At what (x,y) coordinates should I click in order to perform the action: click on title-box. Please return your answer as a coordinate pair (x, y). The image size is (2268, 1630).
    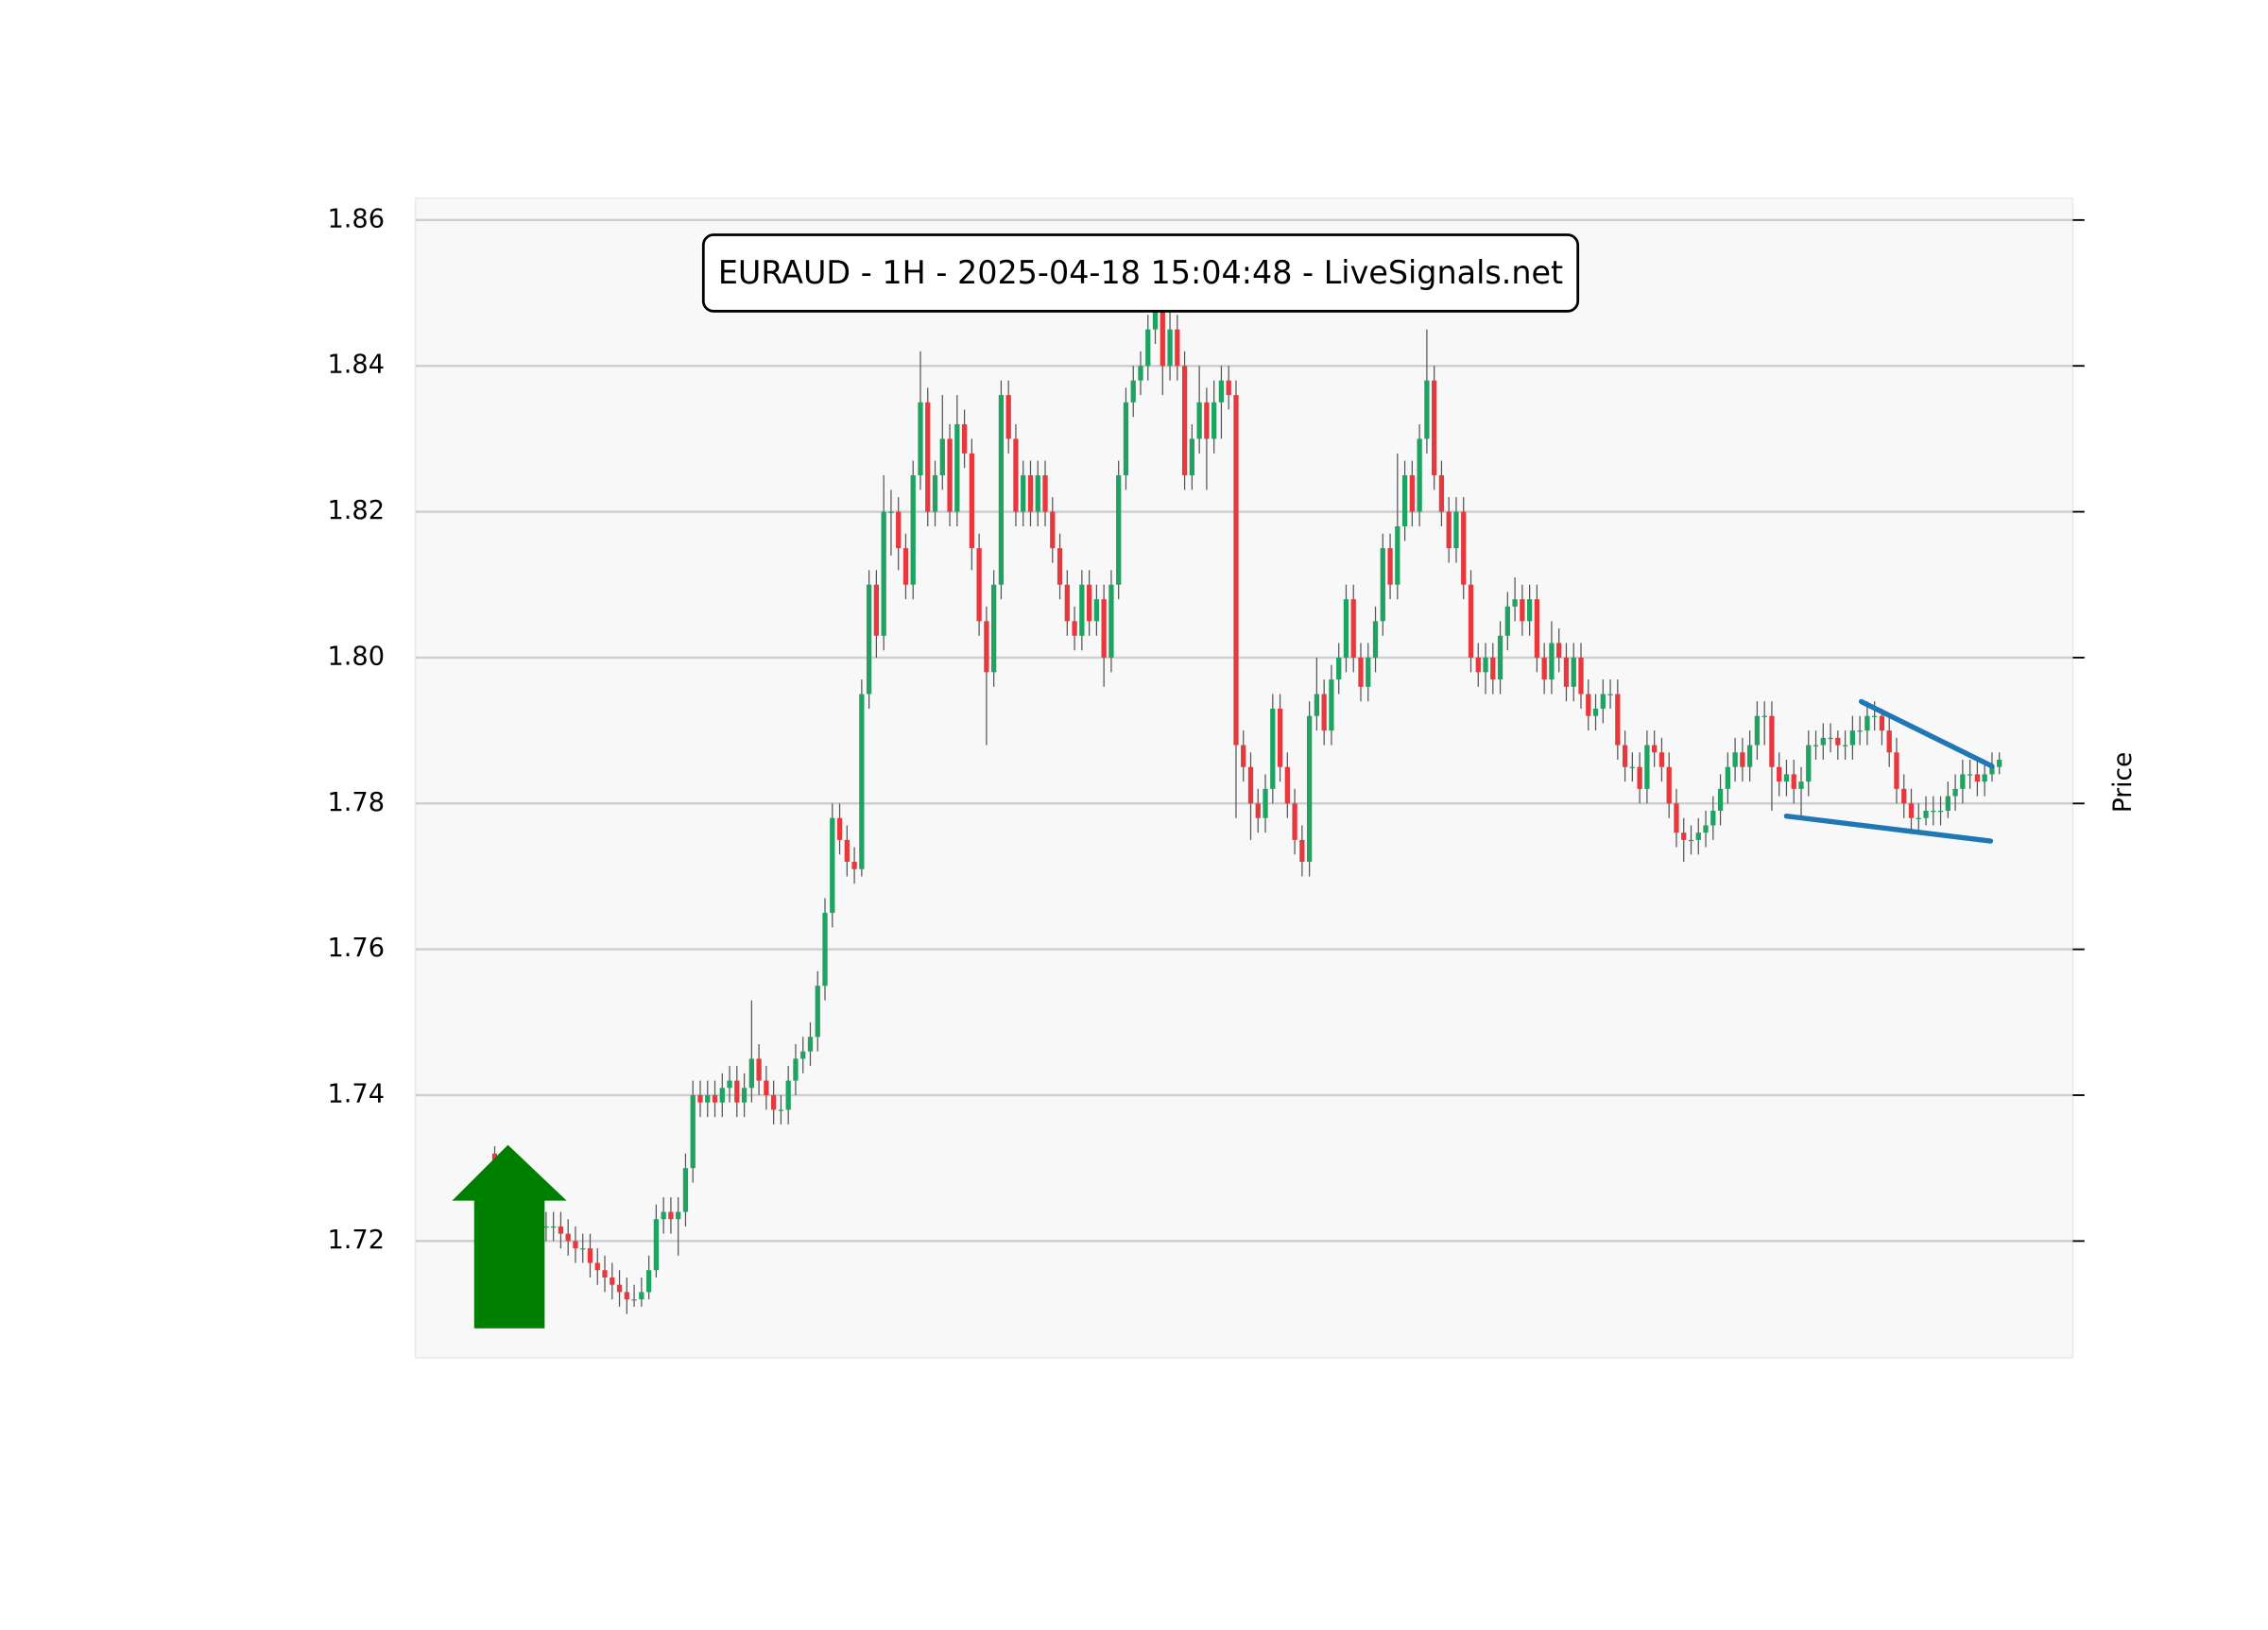
    Looking at the image, I should click on (1140, 273).